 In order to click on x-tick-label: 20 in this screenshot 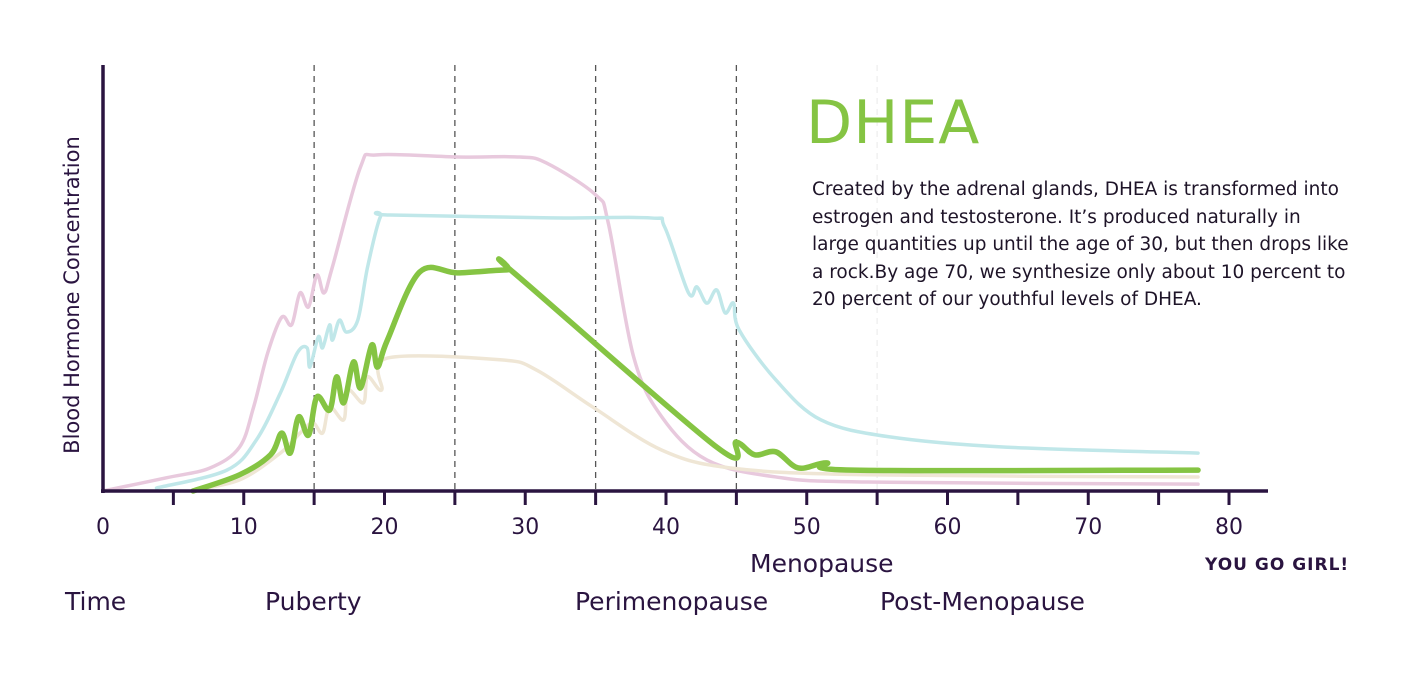, I will do `click(385, 527)`.